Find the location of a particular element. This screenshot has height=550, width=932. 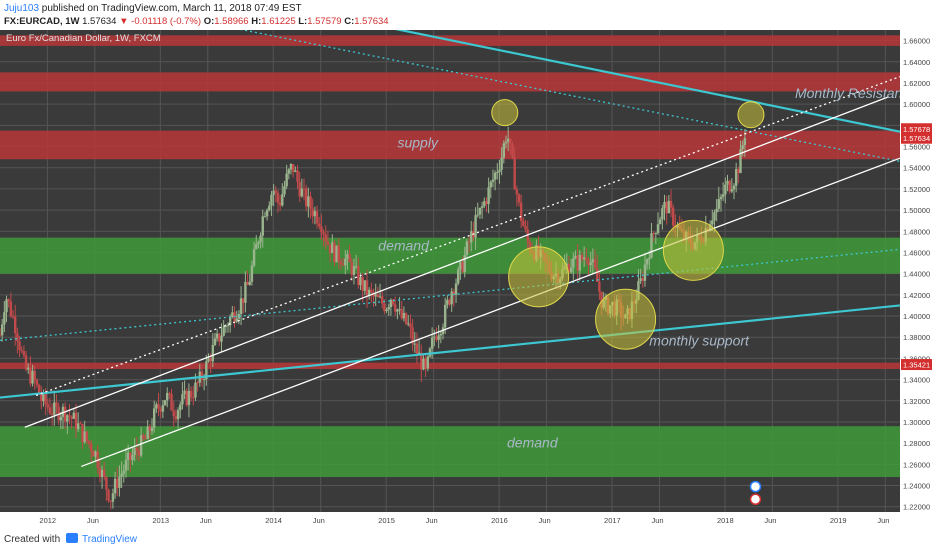

tradingview-logo-icon is located at coordinates (72, 538).